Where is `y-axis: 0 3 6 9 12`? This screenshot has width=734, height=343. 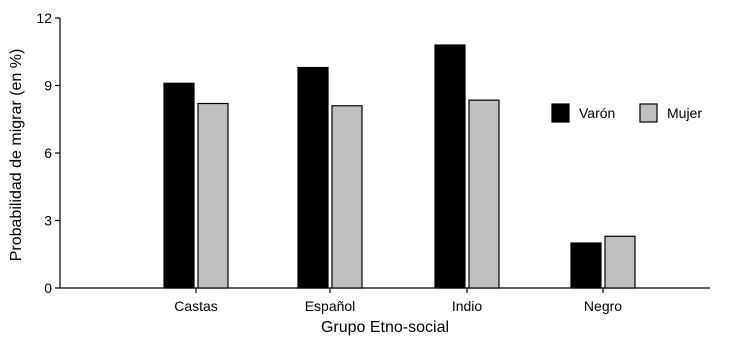
y-axis: 0 3 6 9 12 is located at coordinates (48, 153).